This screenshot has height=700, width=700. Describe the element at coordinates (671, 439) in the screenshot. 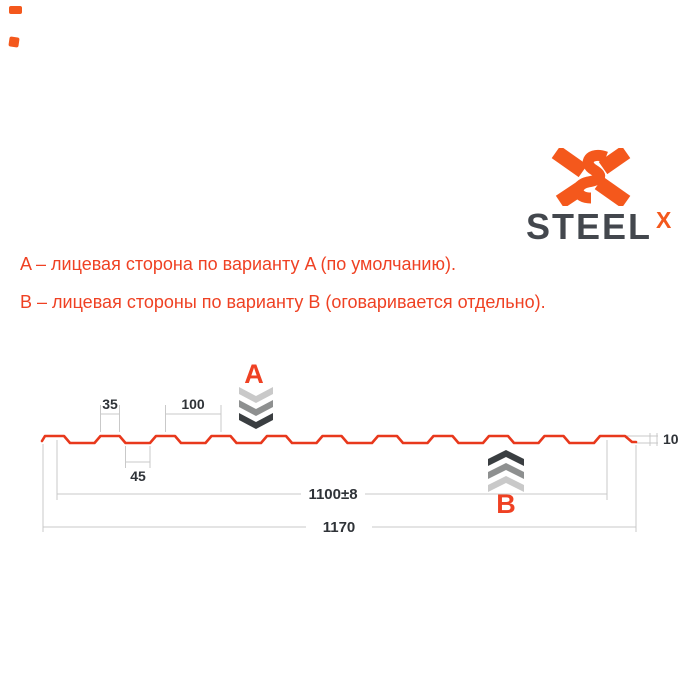

I see `dim-height-label: 10` at that location.